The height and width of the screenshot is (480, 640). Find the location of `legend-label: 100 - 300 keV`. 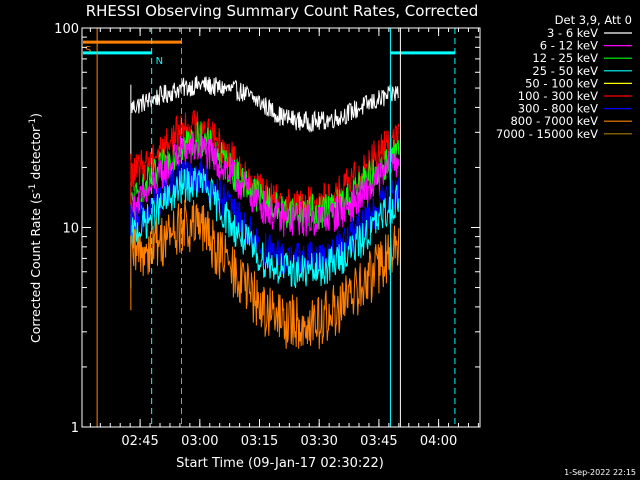

legend-label: 100 - 300 keV is located at coordinates (558, 96).